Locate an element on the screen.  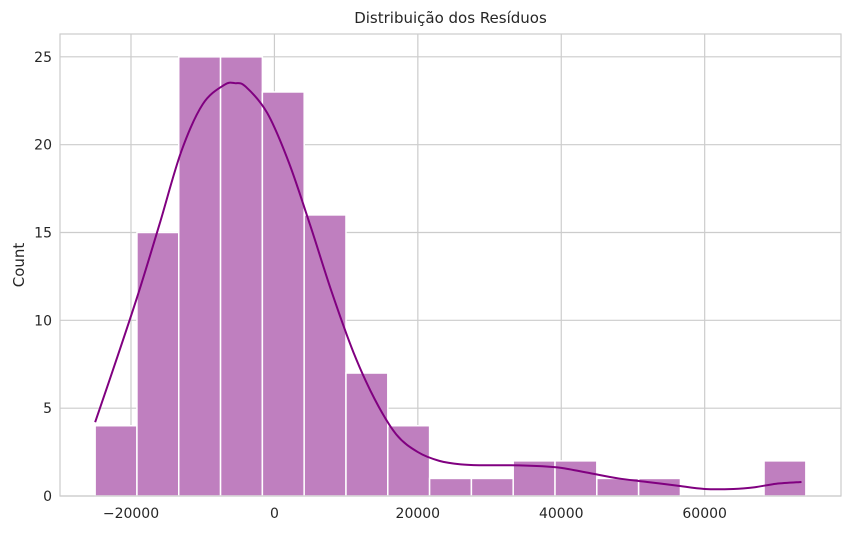
y-tick-label: 15 is located at coordinates (43, 234).